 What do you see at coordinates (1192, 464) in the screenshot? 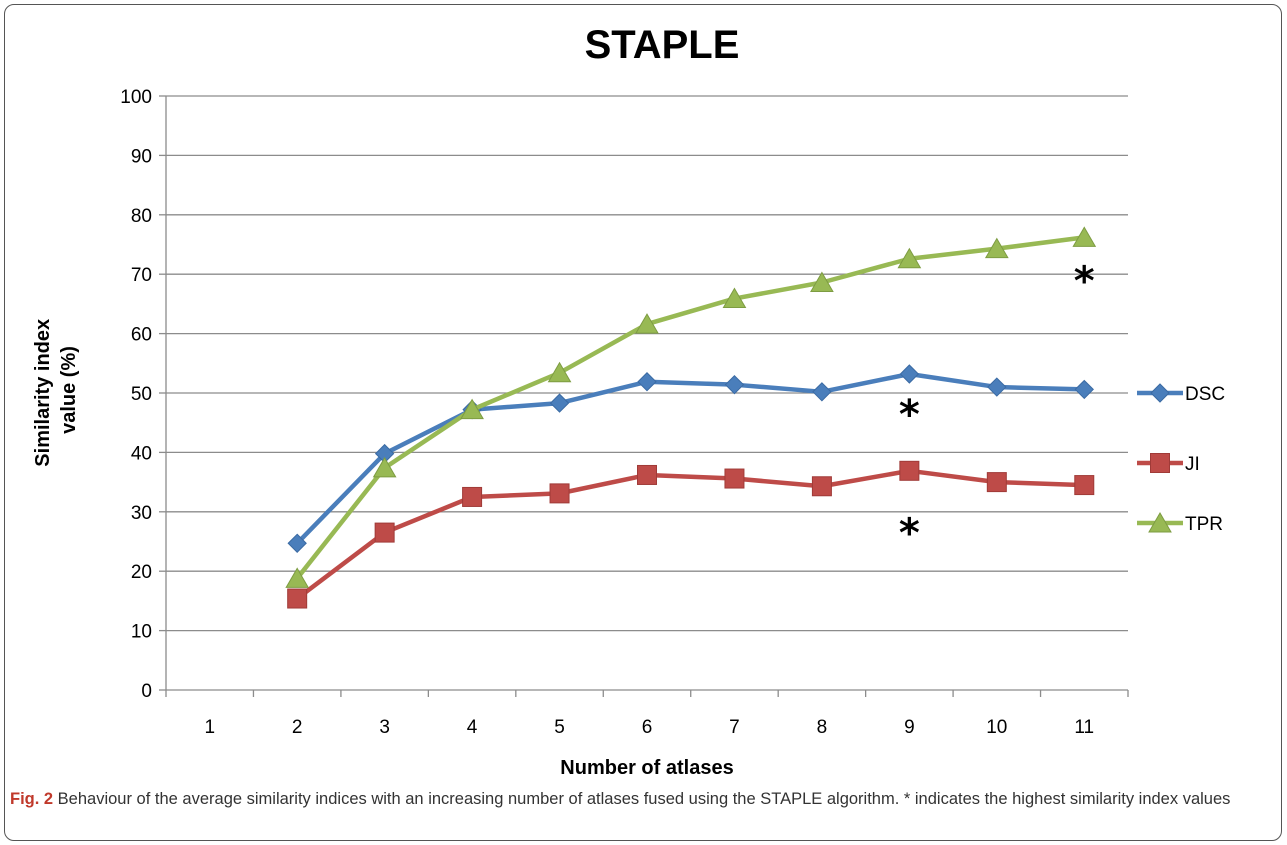
I see `legend-label-ji: JI` at bounding box center [1192, 464].